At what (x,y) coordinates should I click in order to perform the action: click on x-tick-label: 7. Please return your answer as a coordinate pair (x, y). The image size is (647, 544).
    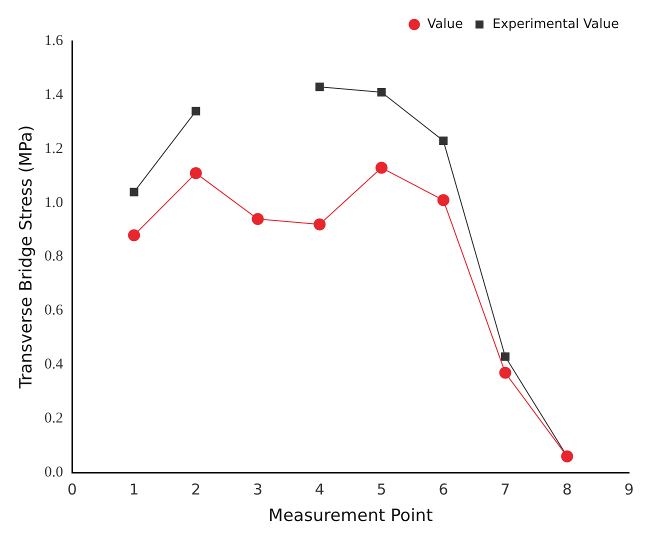
    Looking at the image, I should click on (505, 489).